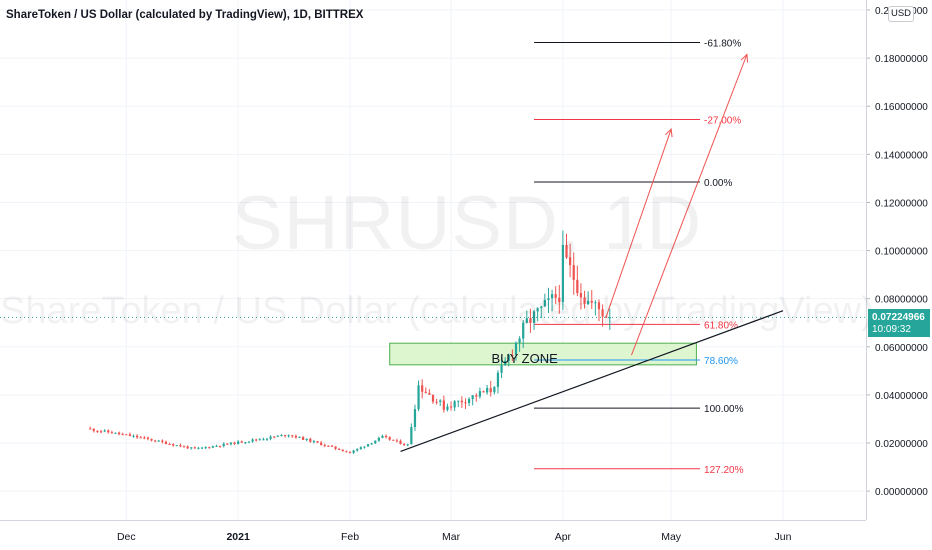  Describe the element at coordinates (901, 444) in the screenshot. I see `y-tick-label: 0.02000000` at that location.